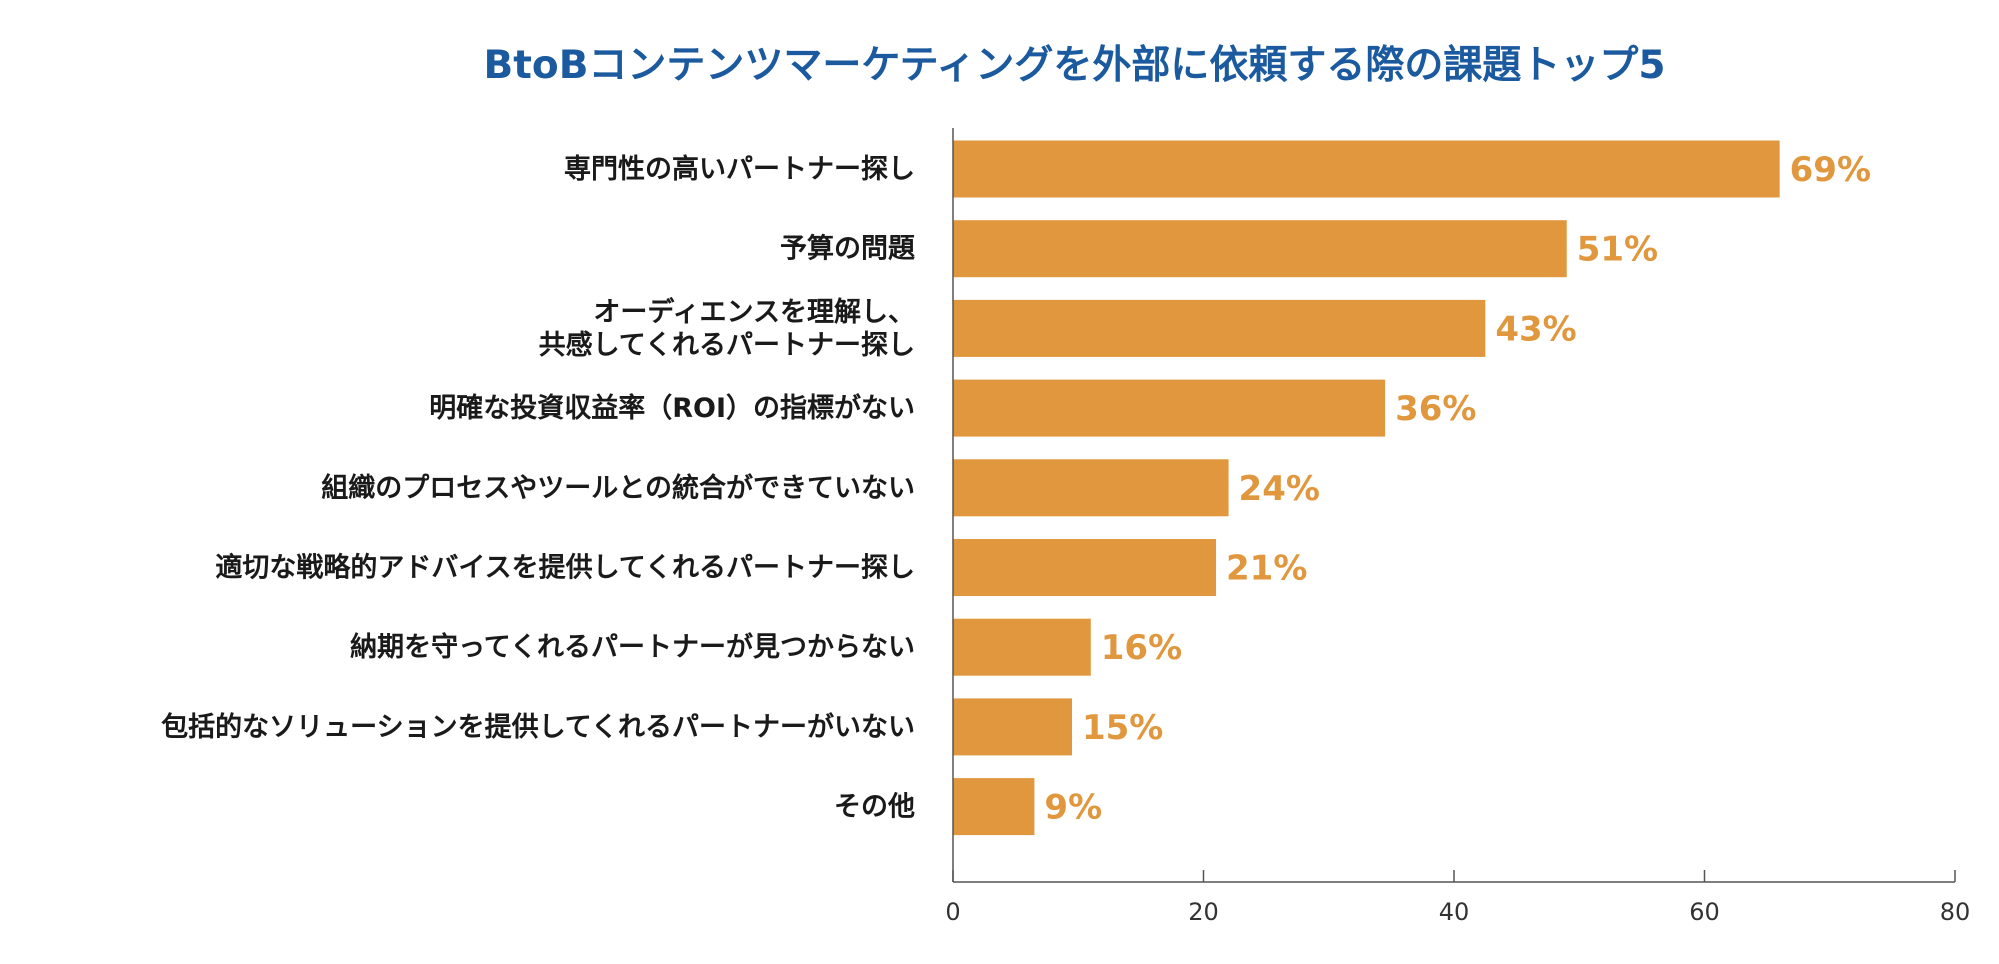 The height and width of the screenshot is (964, 1999). What do you see at coordinates (874, 807) in the screenshot?
I see `category-label-8: その他` at bounding box center [874, 807].